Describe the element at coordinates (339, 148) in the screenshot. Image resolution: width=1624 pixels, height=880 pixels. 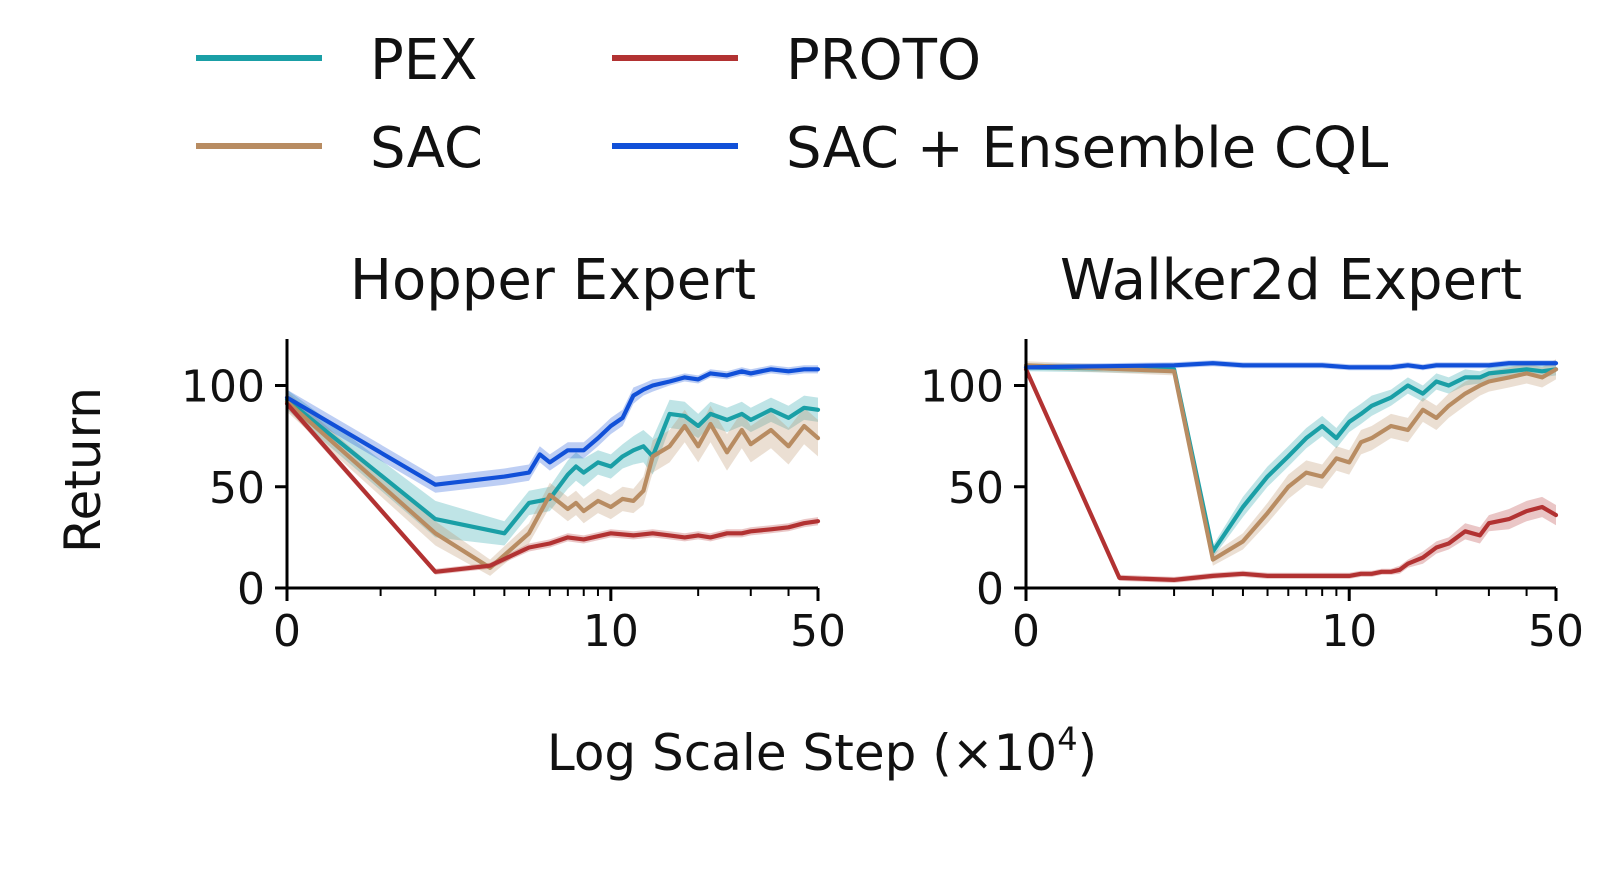
I see `legend-entry-sac: SAC` at that location.